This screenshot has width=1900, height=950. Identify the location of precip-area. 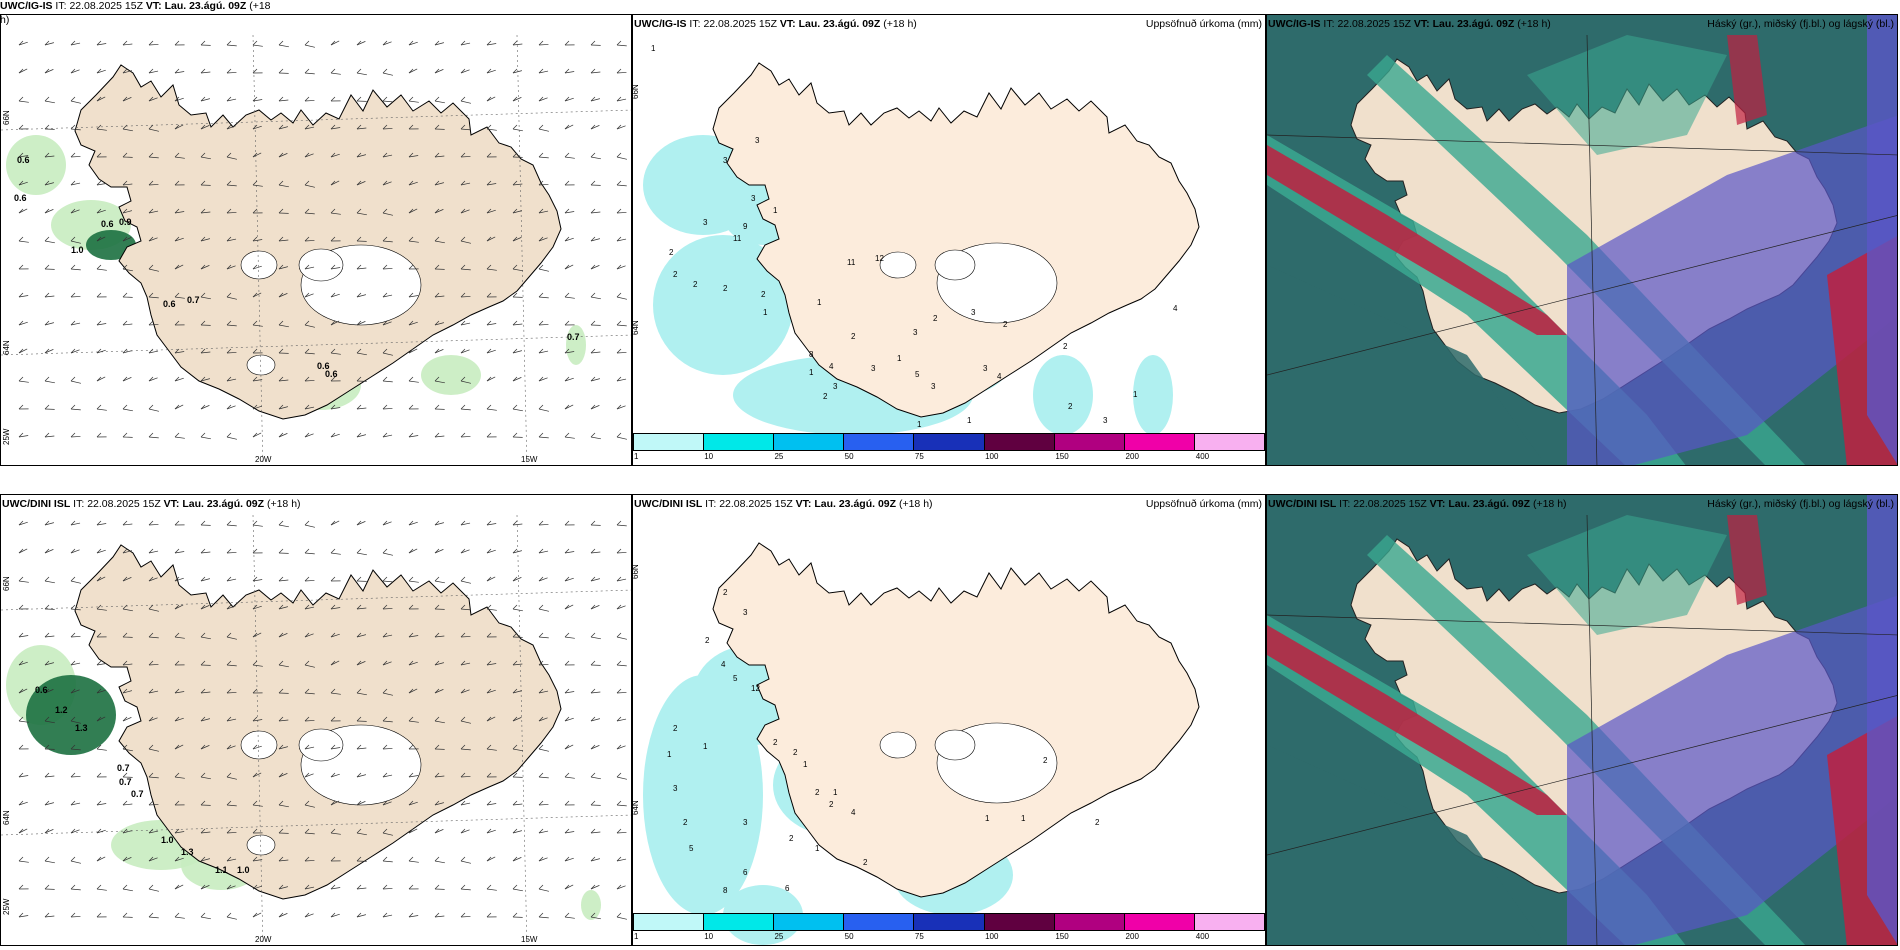
(71, 715).